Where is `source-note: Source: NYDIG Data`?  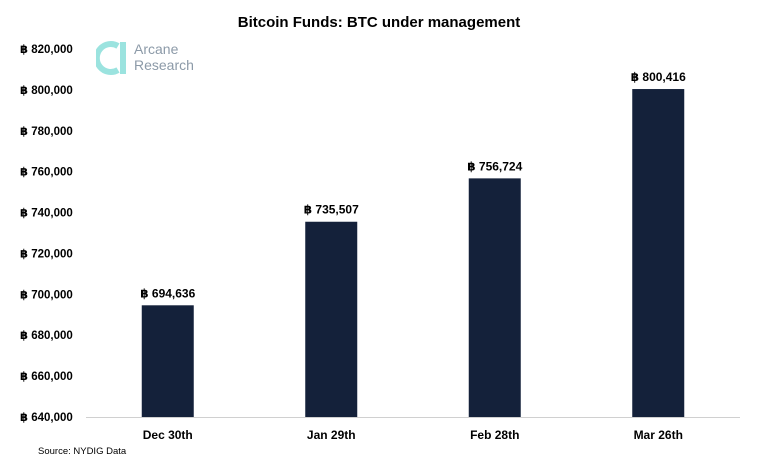
source-note: Source: NYDIG Data is located at coordinates (82, 451).